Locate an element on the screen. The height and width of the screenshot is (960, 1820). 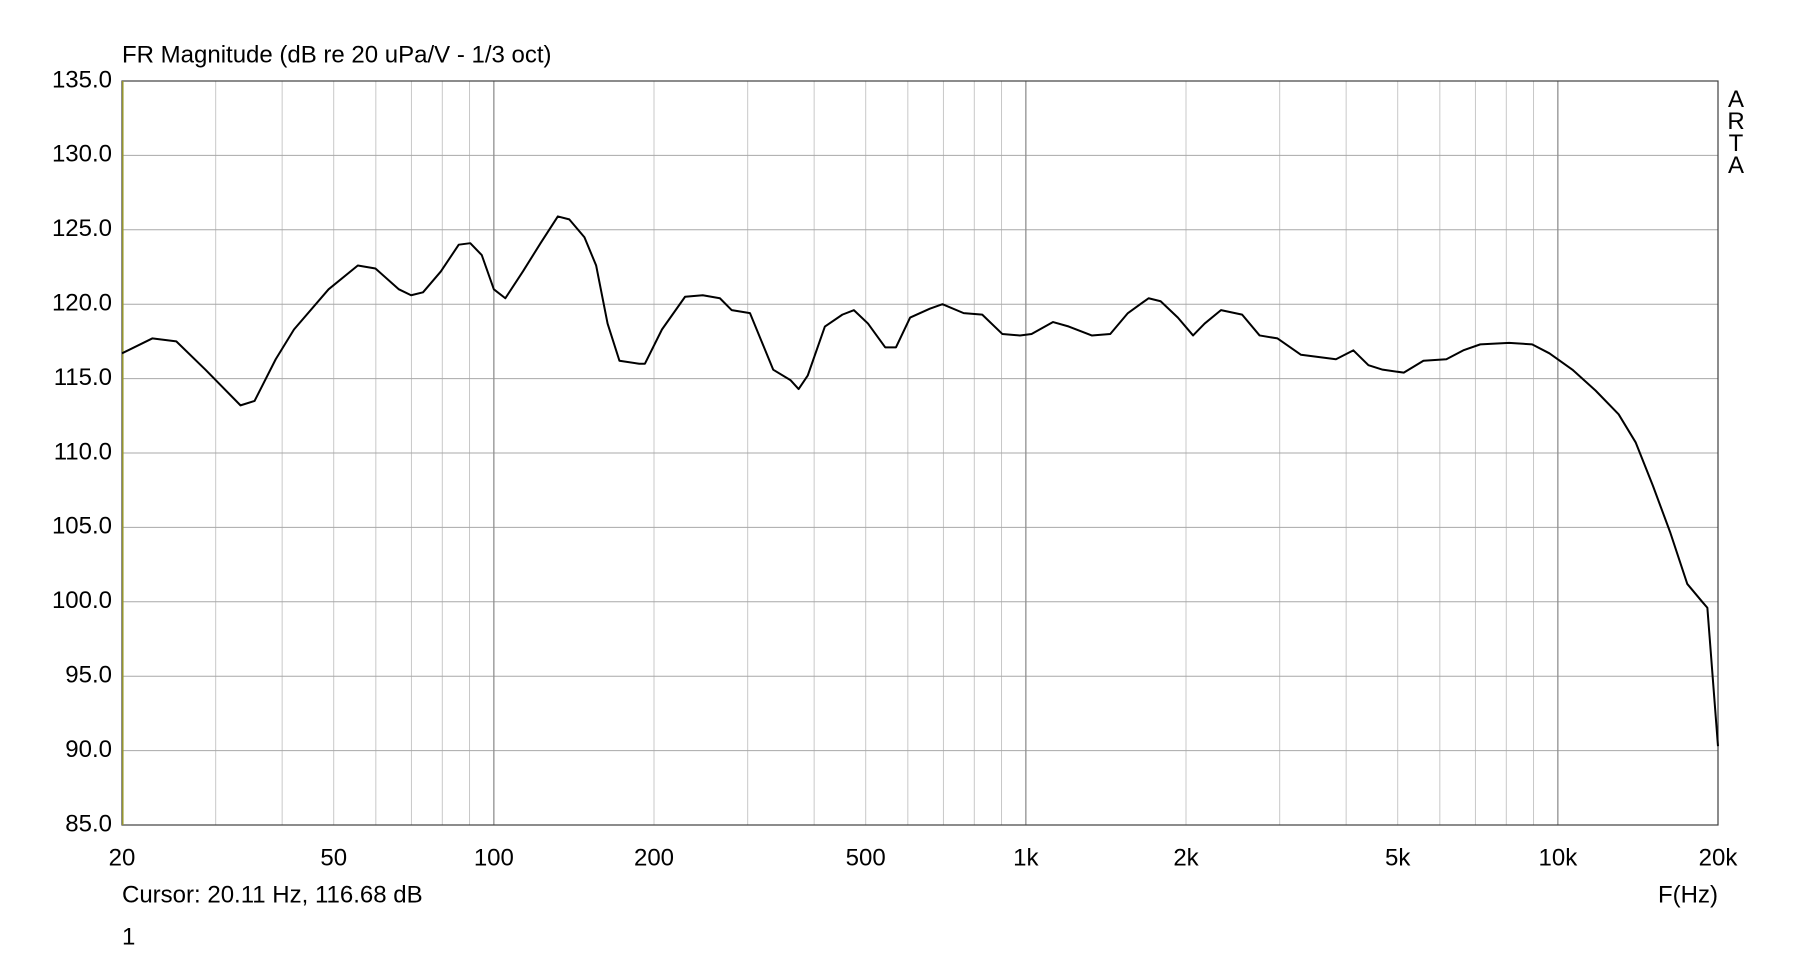
y-tick-label: 90.0 is located at coordinates (88, 749).